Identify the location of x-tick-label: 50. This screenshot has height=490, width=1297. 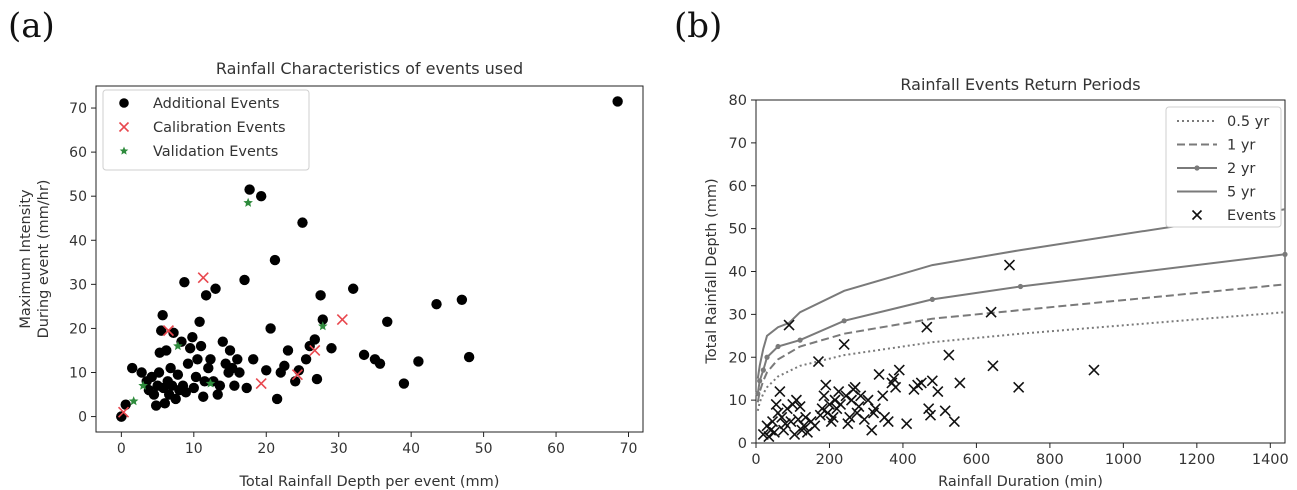
(484, 449).